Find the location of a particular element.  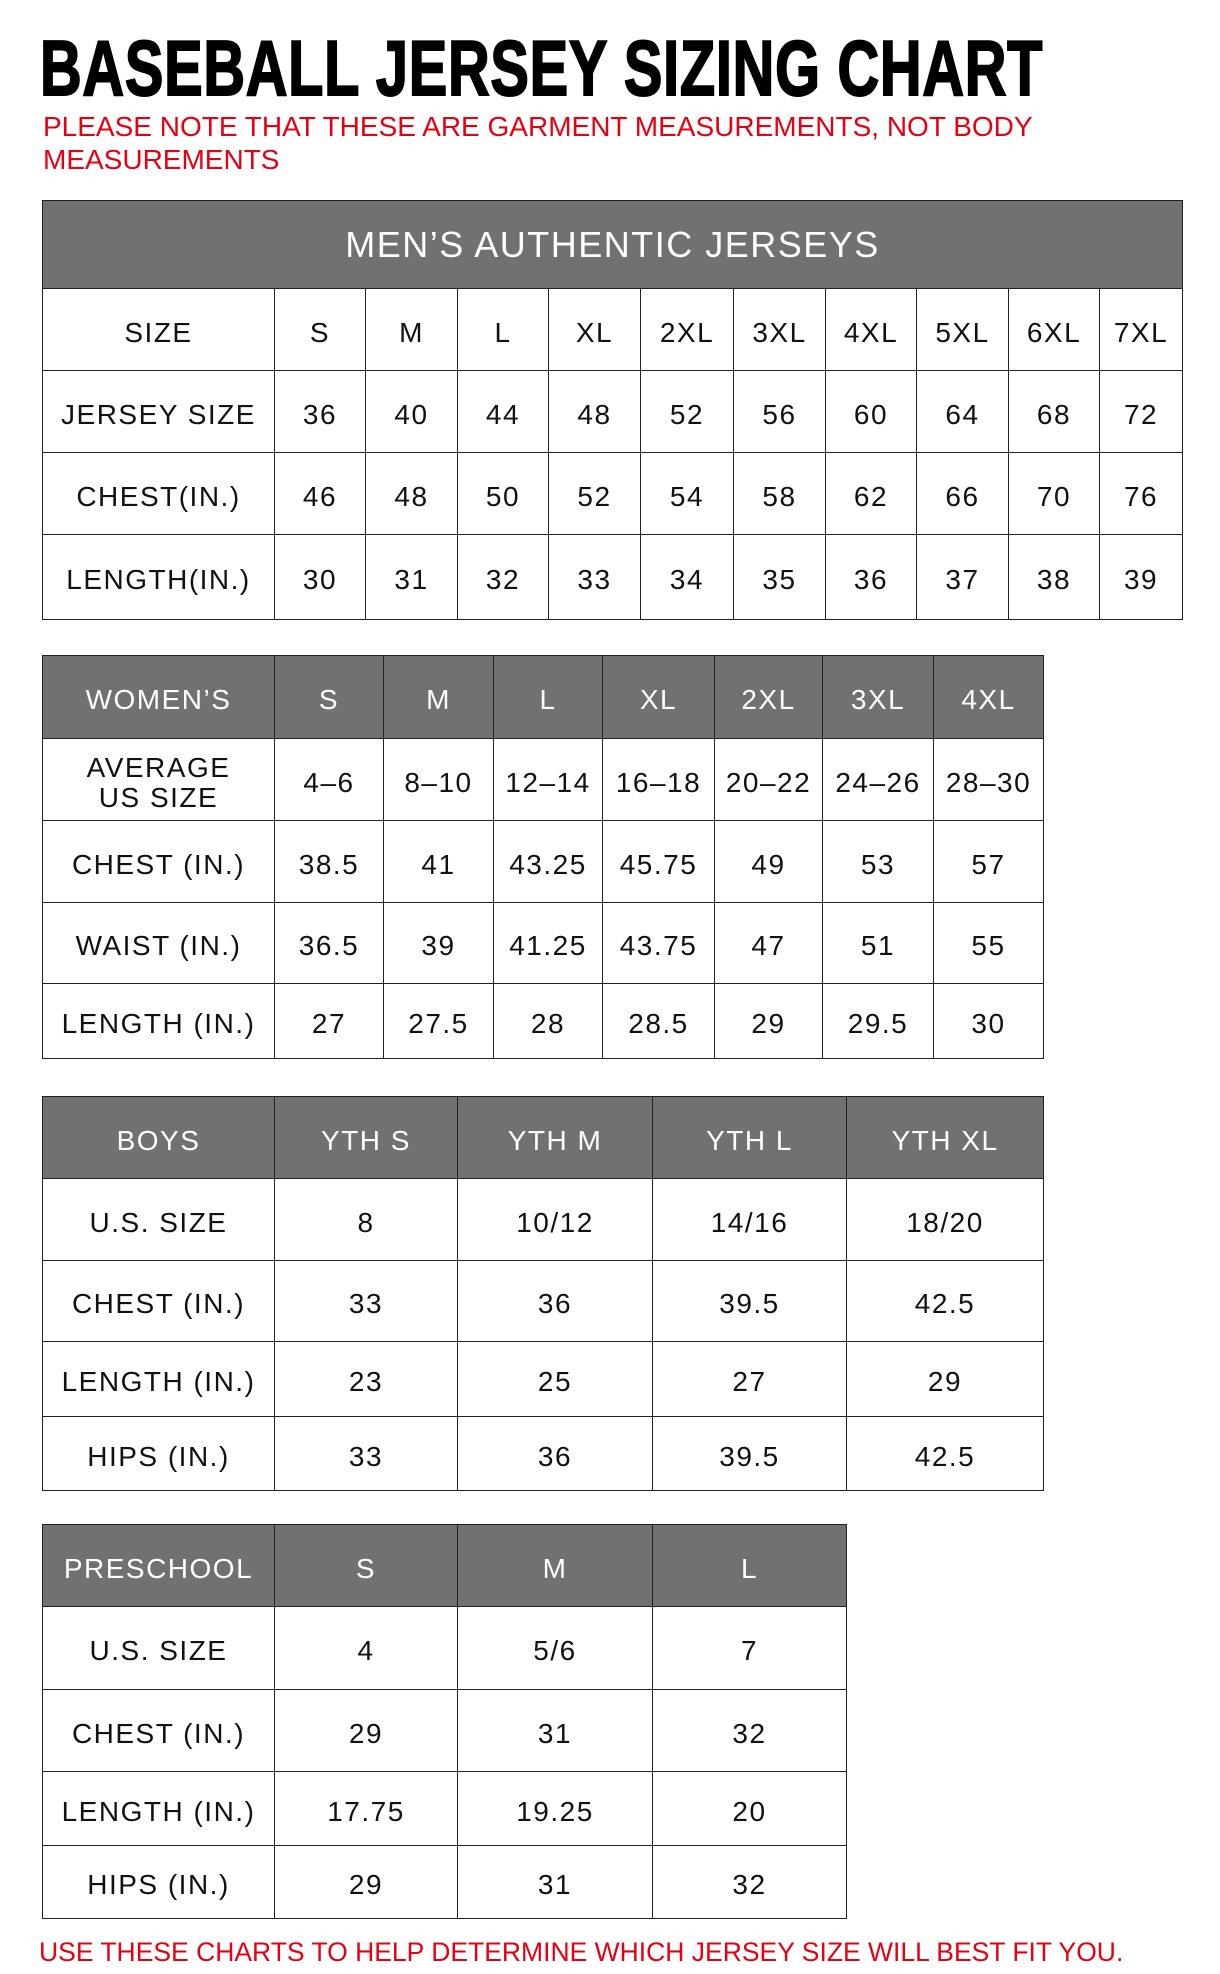

measurement-cell: 55 is located at coordinates (988, 943).